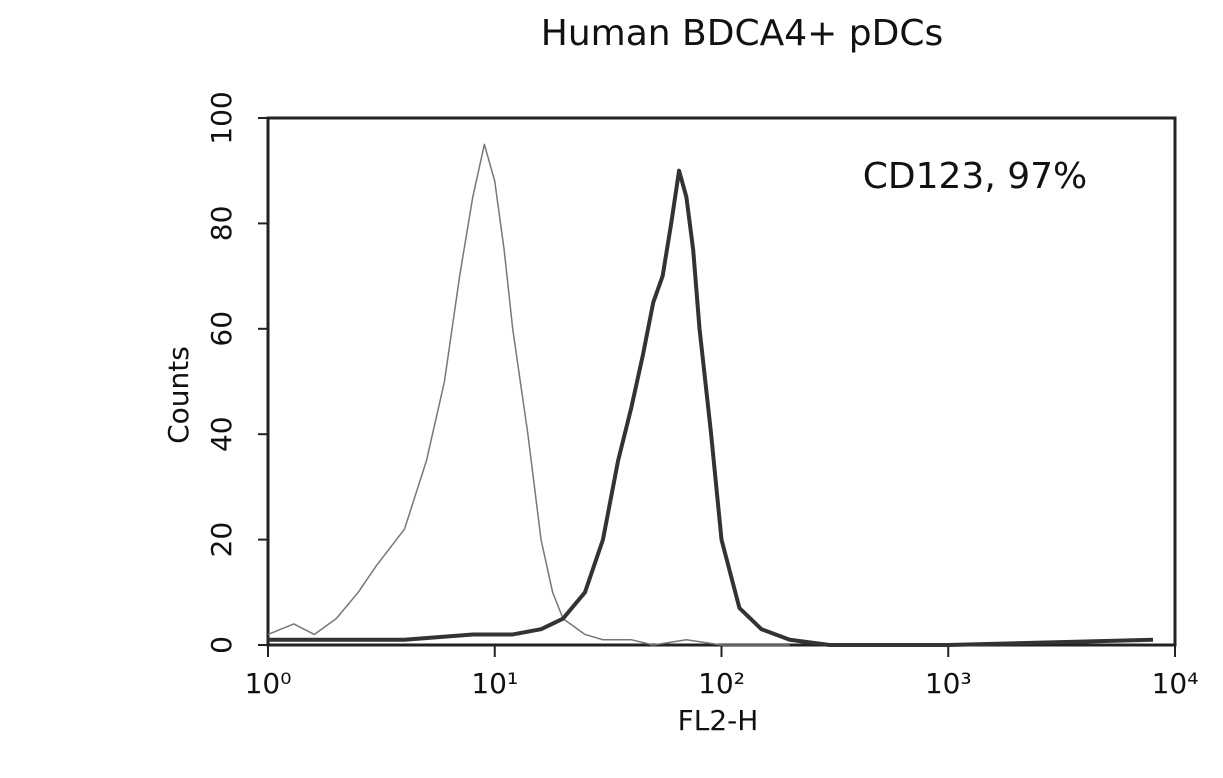 This screenshot has width=1223, height=778. Describe the element at coordinates (221, 645) in the screenshot. I see `y-tick-label: 0` at that location.